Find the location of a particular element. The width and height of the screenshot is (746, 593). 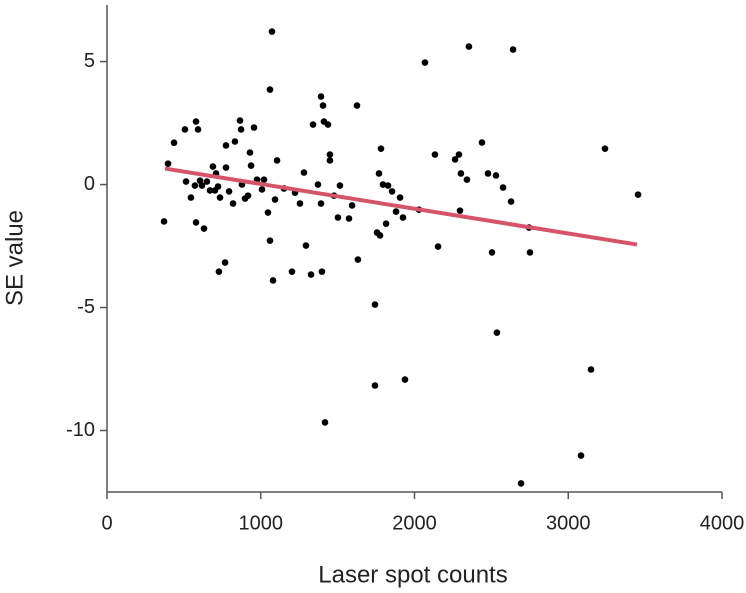

y-tick-label: -5 is located at coordinates (86, 307).